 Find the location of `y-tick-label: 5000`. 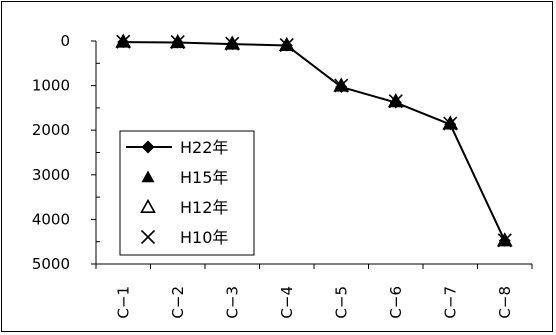

y-tick-label: 5000 is located at coordinates (51, 264).